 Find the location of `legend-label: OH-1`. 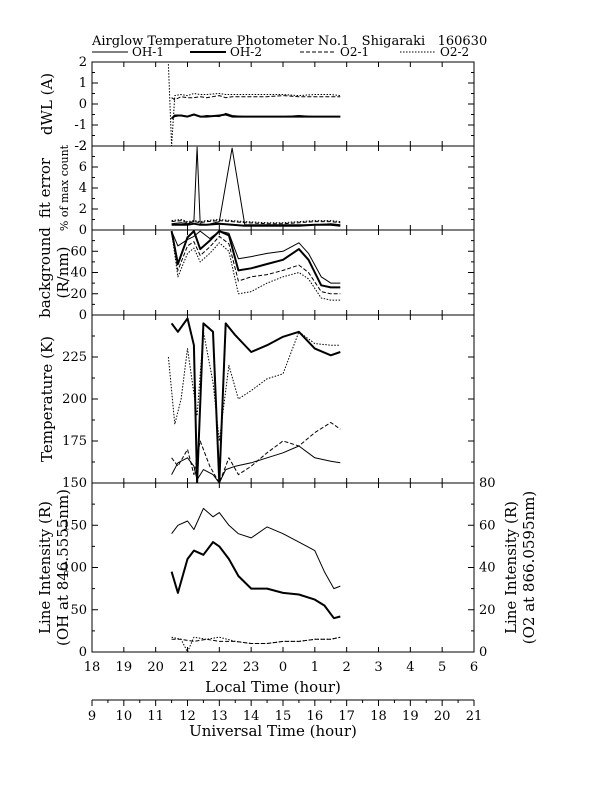

legend-label: OH-1 is located at coordinates (148, 52).